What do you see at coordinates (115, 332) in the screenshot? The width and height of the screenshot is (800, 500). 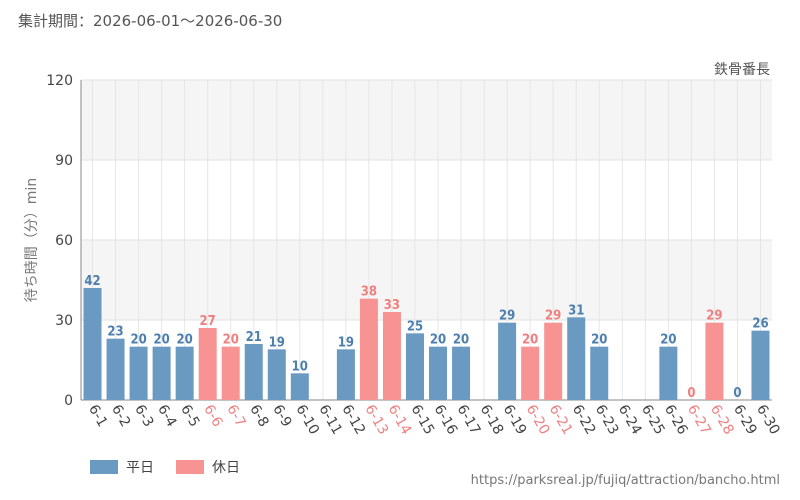 I see `bar-value-label: 23` at bounding box center [115, 332].